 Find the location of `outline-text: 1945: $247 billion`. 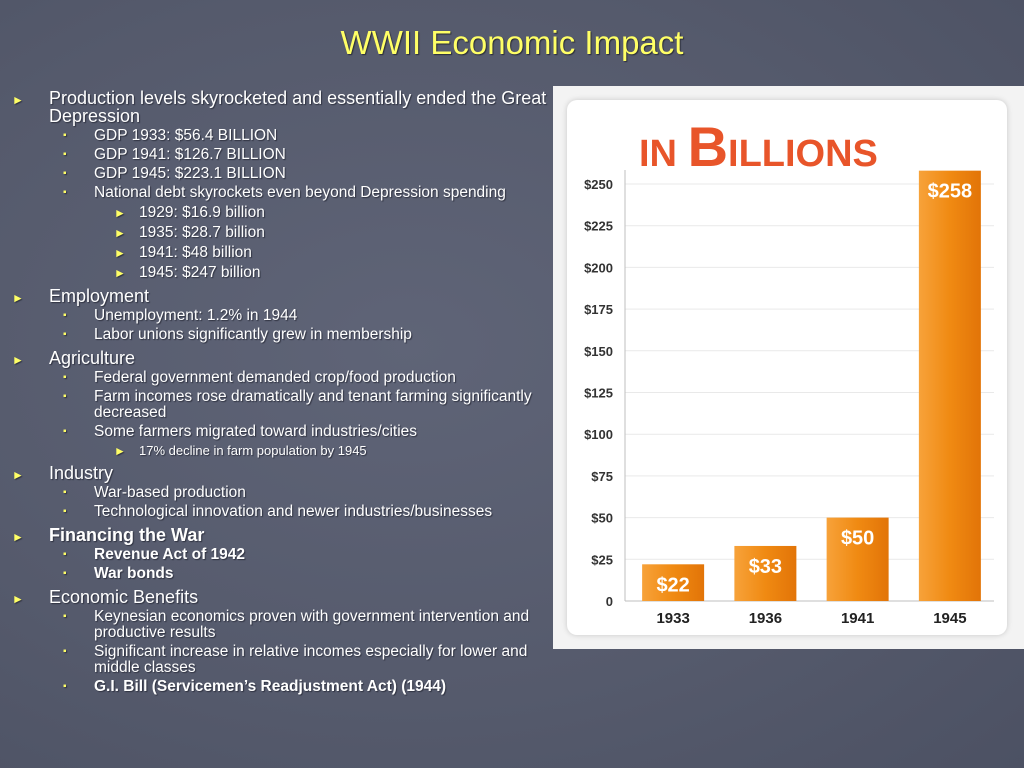

outline-text: 1945: $247 billion is located at coordinates (200, 272).